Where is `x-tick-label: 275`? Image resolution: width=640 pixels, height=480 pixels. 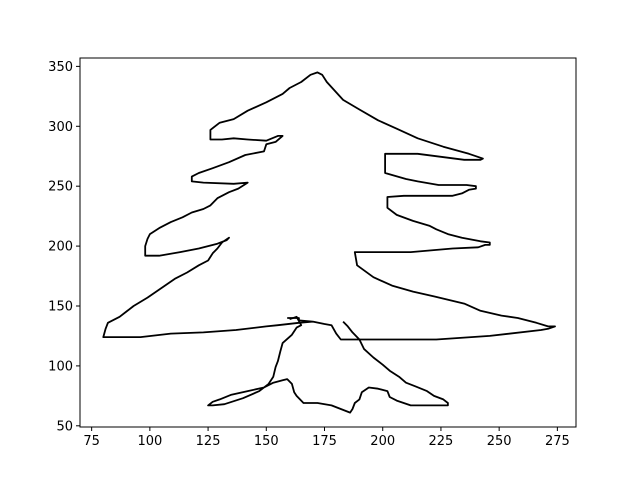
x-tick-label: 275 is located at coordinates (557, 441).